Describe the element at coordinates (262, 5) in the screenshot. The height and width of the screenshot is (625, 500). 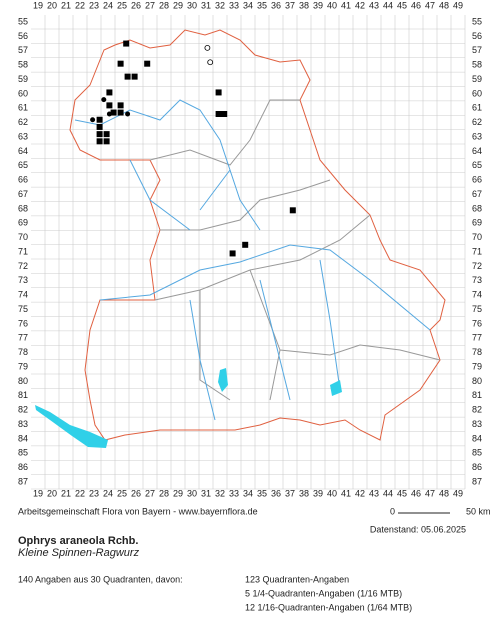
I see `column-label: 35` at that location.